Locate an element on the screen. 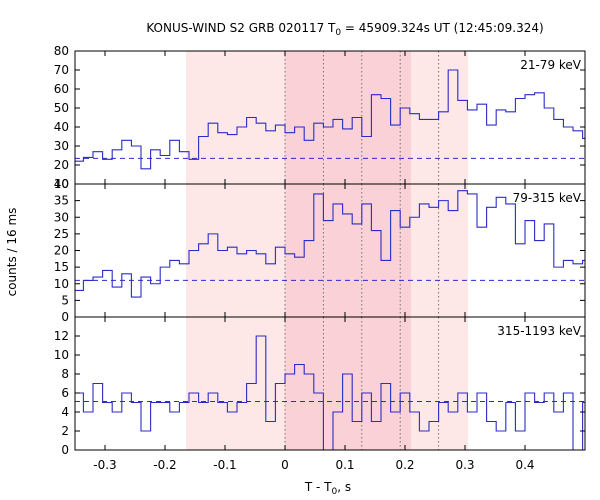 This screenshot has height=500, width=600. x-tick-label: 0.1 is located at coordinates (344, 465).